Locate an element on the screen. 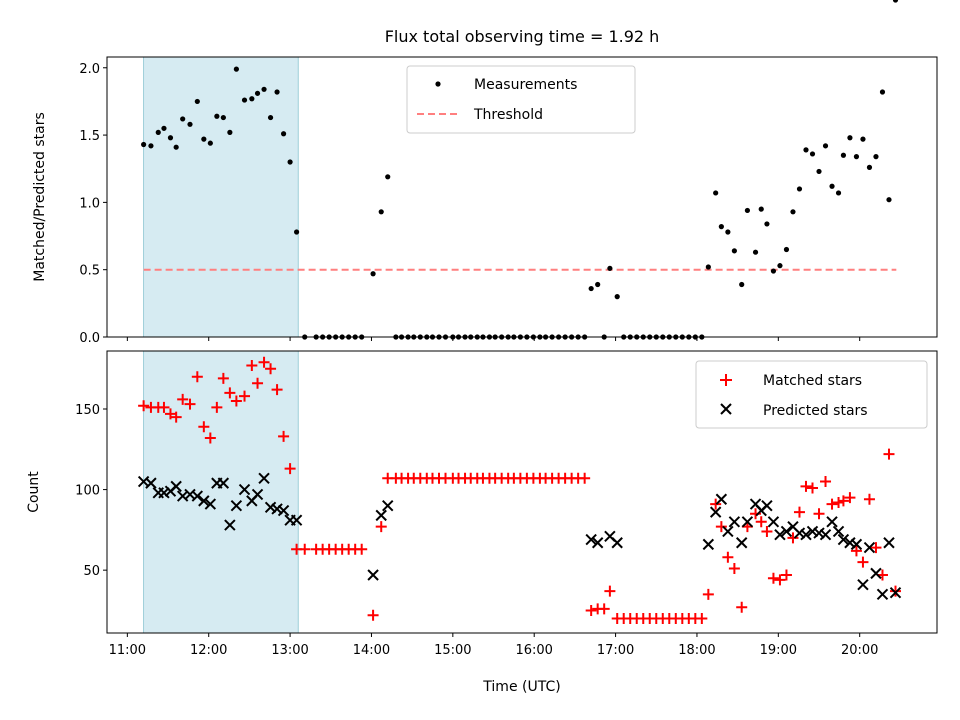  x-tick-label: 17:00 is located at coordinates (615, 650).